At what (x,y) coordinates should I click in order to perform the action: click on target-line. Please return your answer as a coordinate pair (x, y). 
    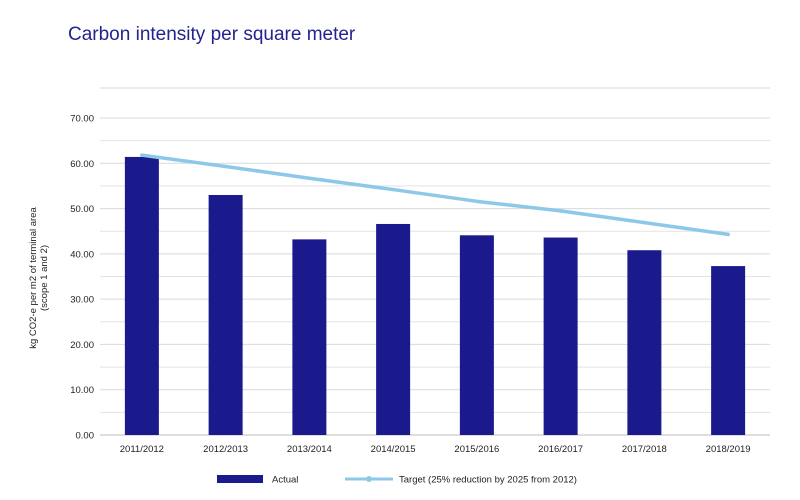
    Looking at the image, I should click on (435, 195).